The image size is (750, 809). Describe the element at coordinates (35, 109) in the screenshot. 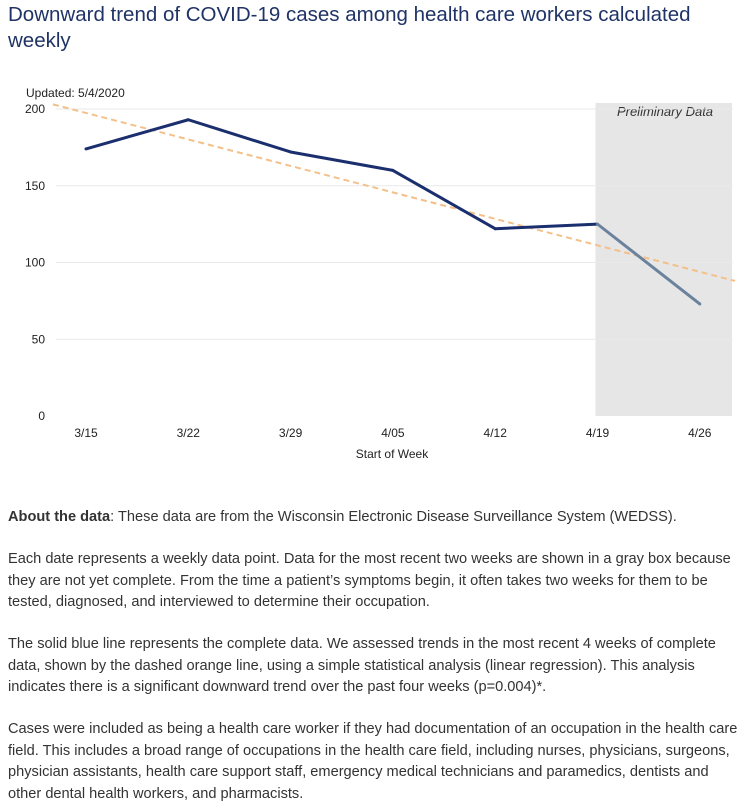

I see `y-tick-label: 200` at that location.